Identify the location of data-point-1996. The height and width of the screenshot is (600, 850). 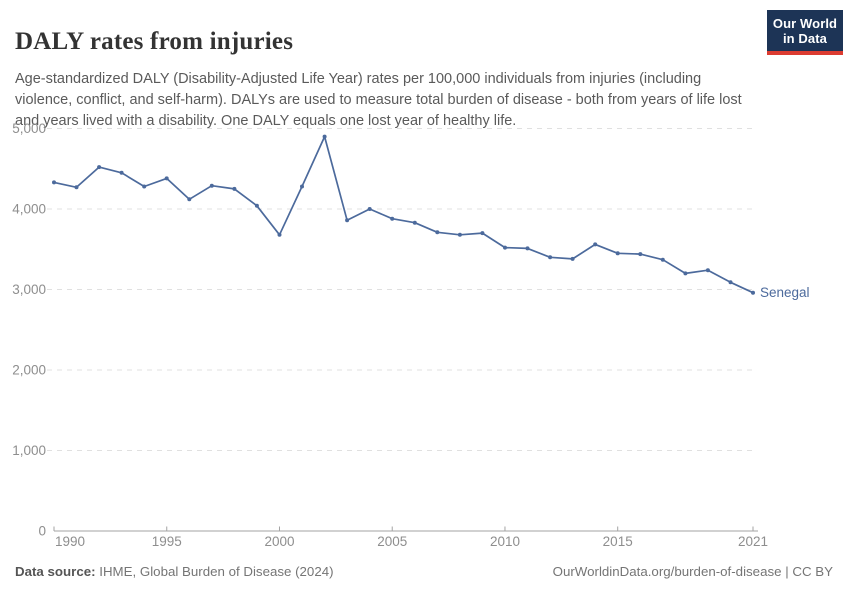
(189, 199).